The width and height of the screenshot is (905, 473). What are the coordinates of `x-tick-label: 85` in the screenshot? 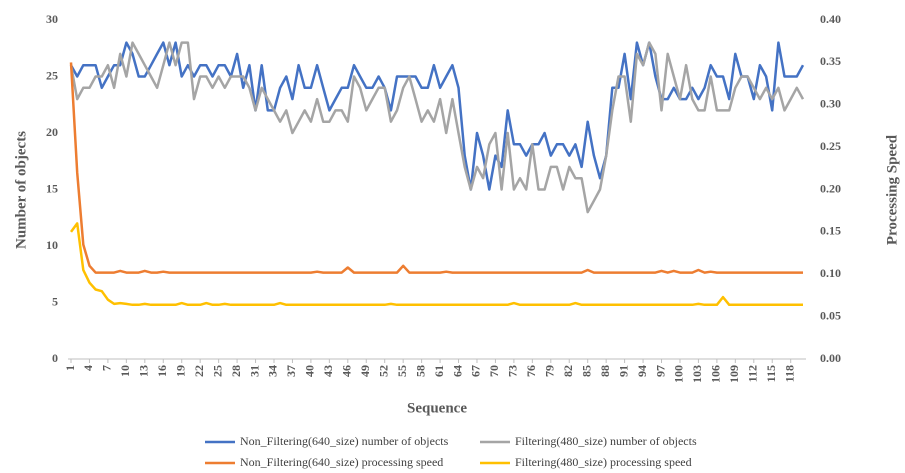 It's located at (586, 371).